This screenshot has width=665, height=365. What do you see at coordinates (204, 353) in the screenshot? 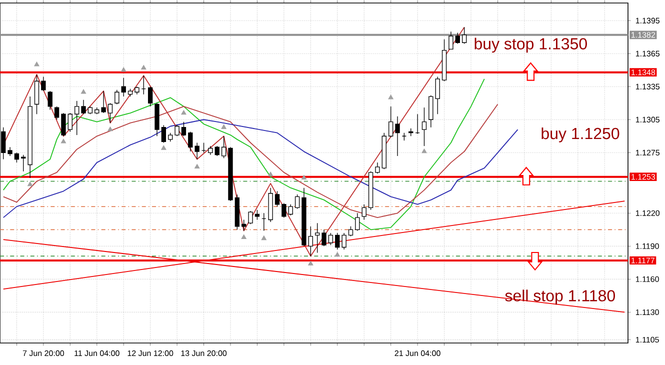
I see `x-tick-label: 13 Jun 20:00` at bounding box center [204, 353].